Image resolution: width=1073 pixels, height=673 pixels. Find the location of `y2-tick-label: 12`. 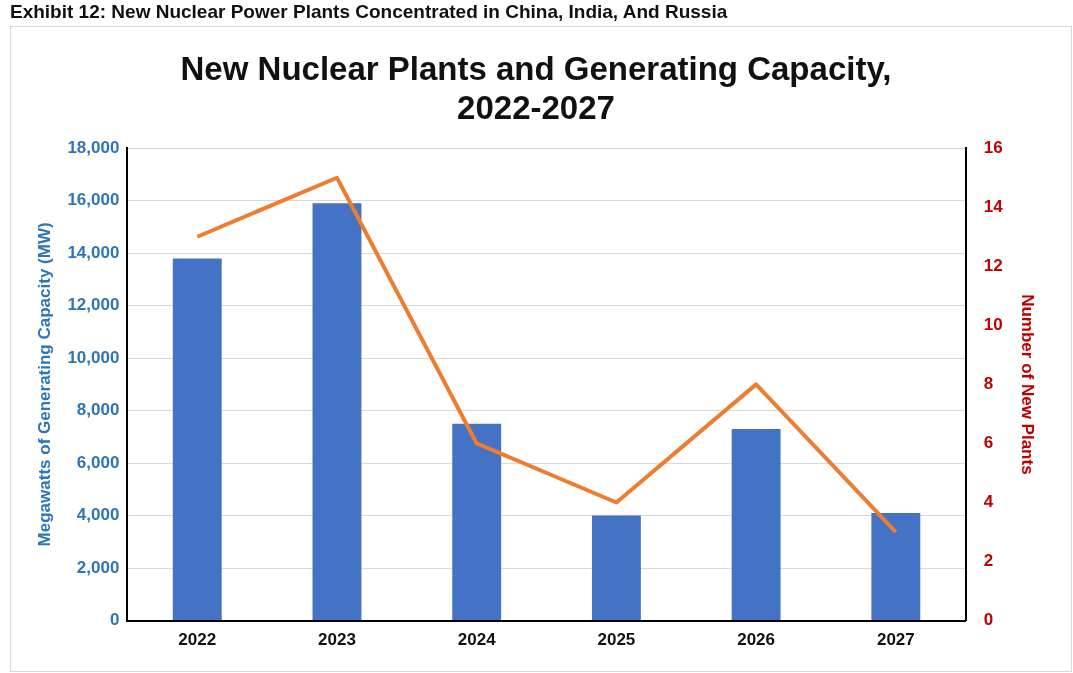

y2-tick-label: 12 is located at coordinates (993, 265).